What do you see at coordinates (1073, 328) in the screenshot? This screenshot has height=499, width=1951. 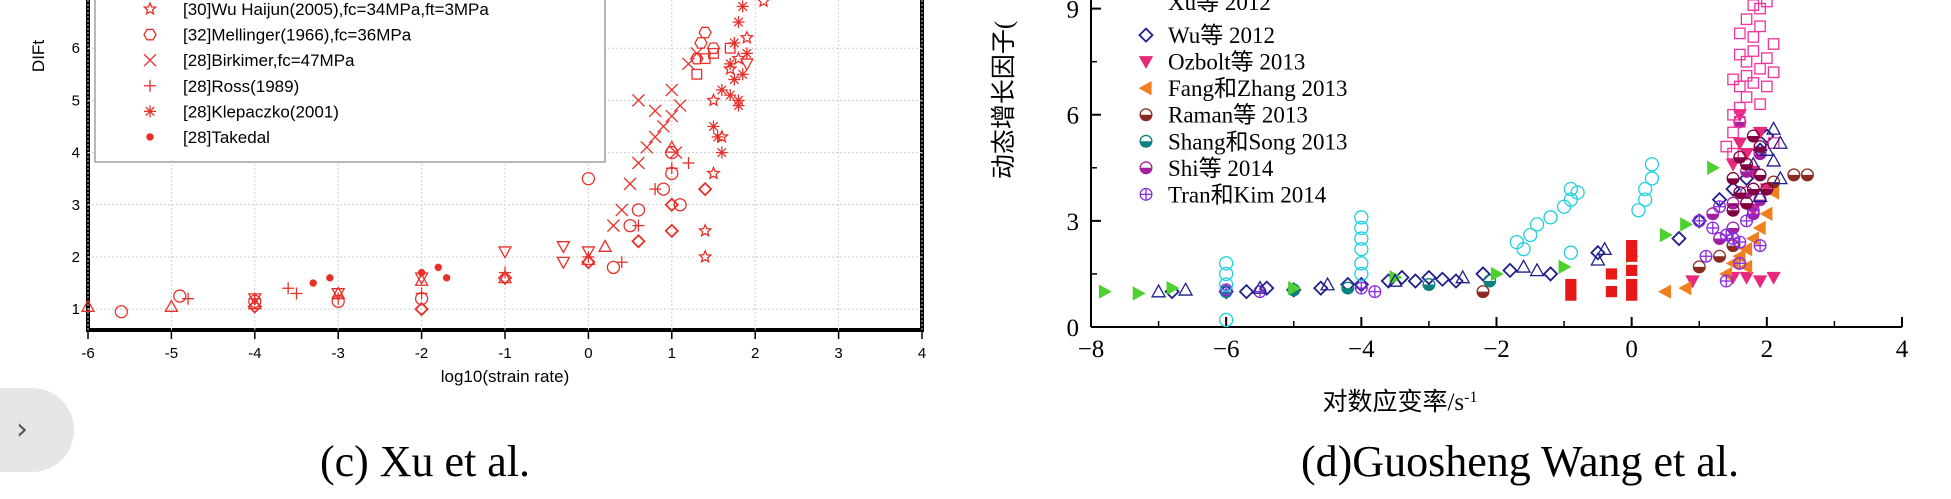 I see `y-tick-label: 0` at bounding box center [1073, 328].